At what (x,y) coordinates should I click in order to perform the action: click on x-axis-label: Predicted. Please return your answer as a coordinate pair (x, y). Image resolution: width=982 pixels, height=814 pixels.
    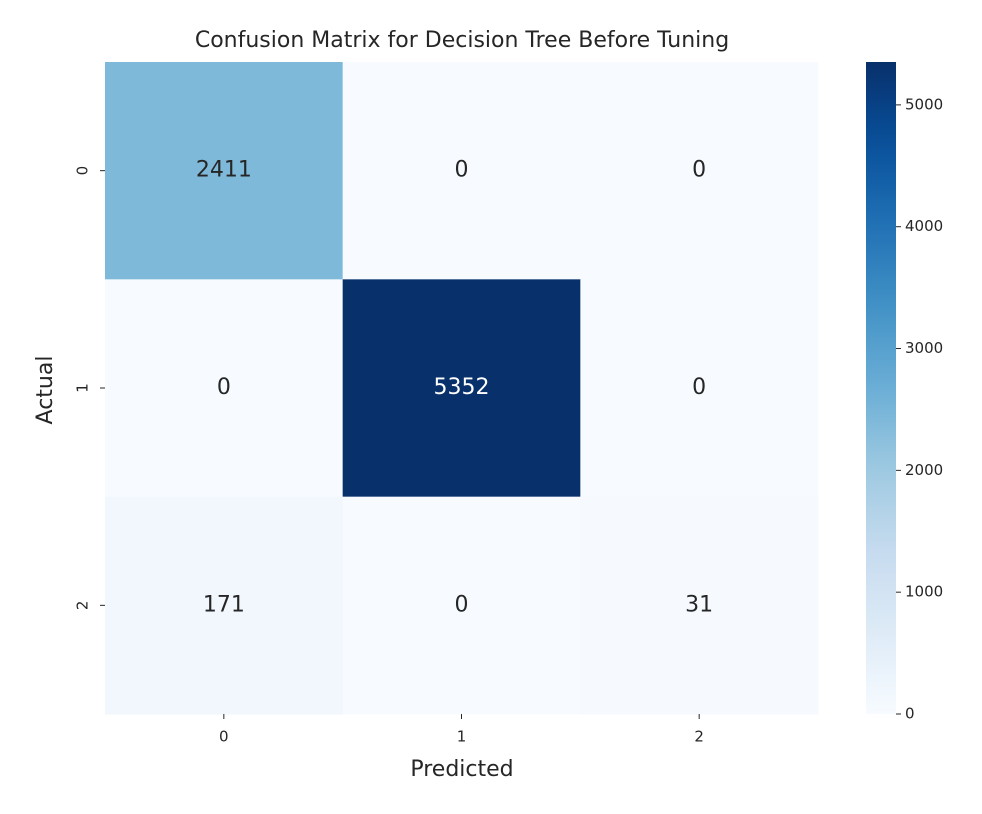
    Looking at the image, I should click on (461, 769).